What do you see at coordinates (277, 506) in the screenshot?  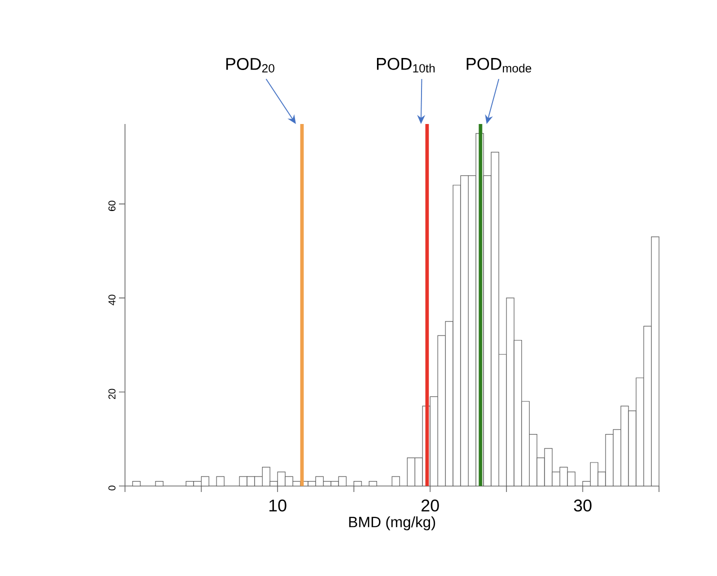 I see `x-tick-label: 10` at bounding box center [277, 506].